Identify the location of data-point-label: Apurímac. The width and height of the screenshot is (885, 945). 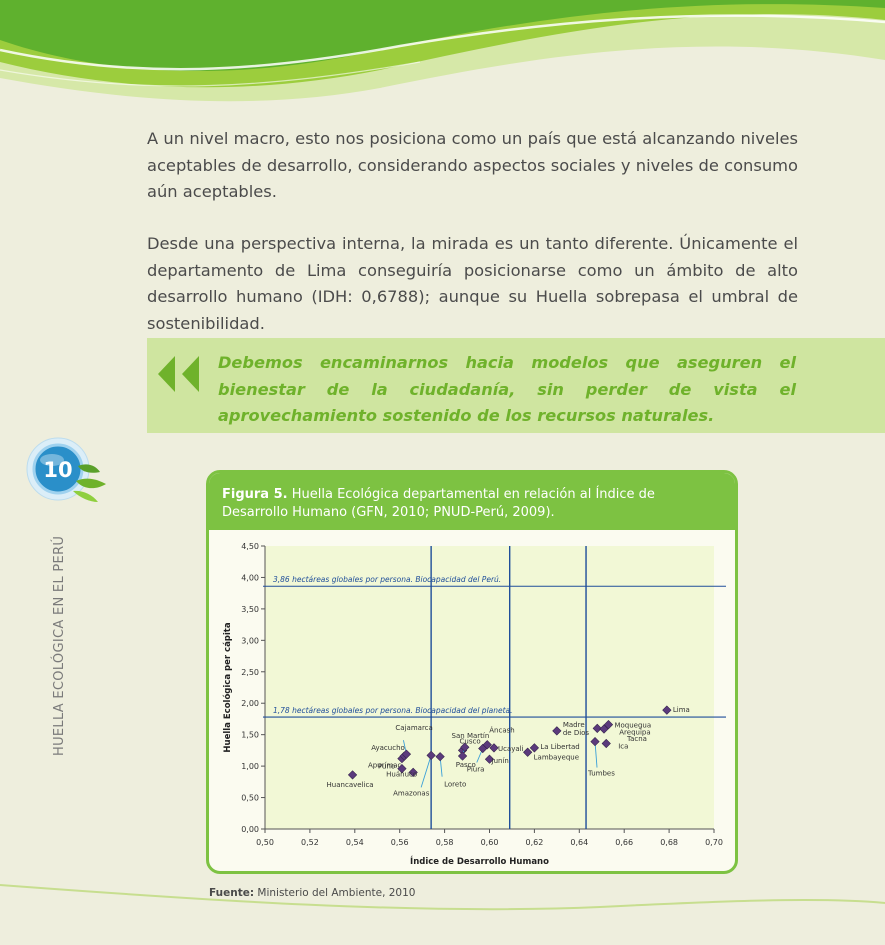
(385, 766).